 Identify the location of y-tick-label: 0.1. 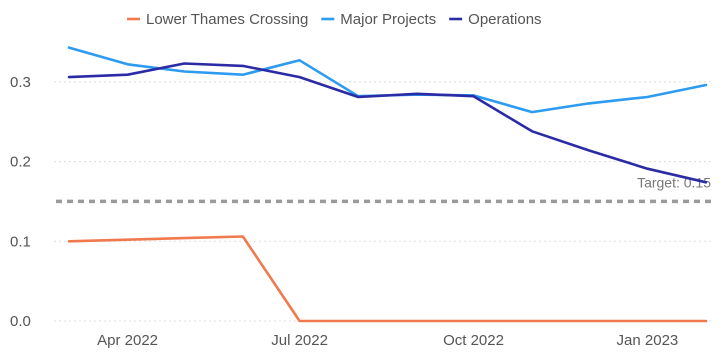
(20, 241).